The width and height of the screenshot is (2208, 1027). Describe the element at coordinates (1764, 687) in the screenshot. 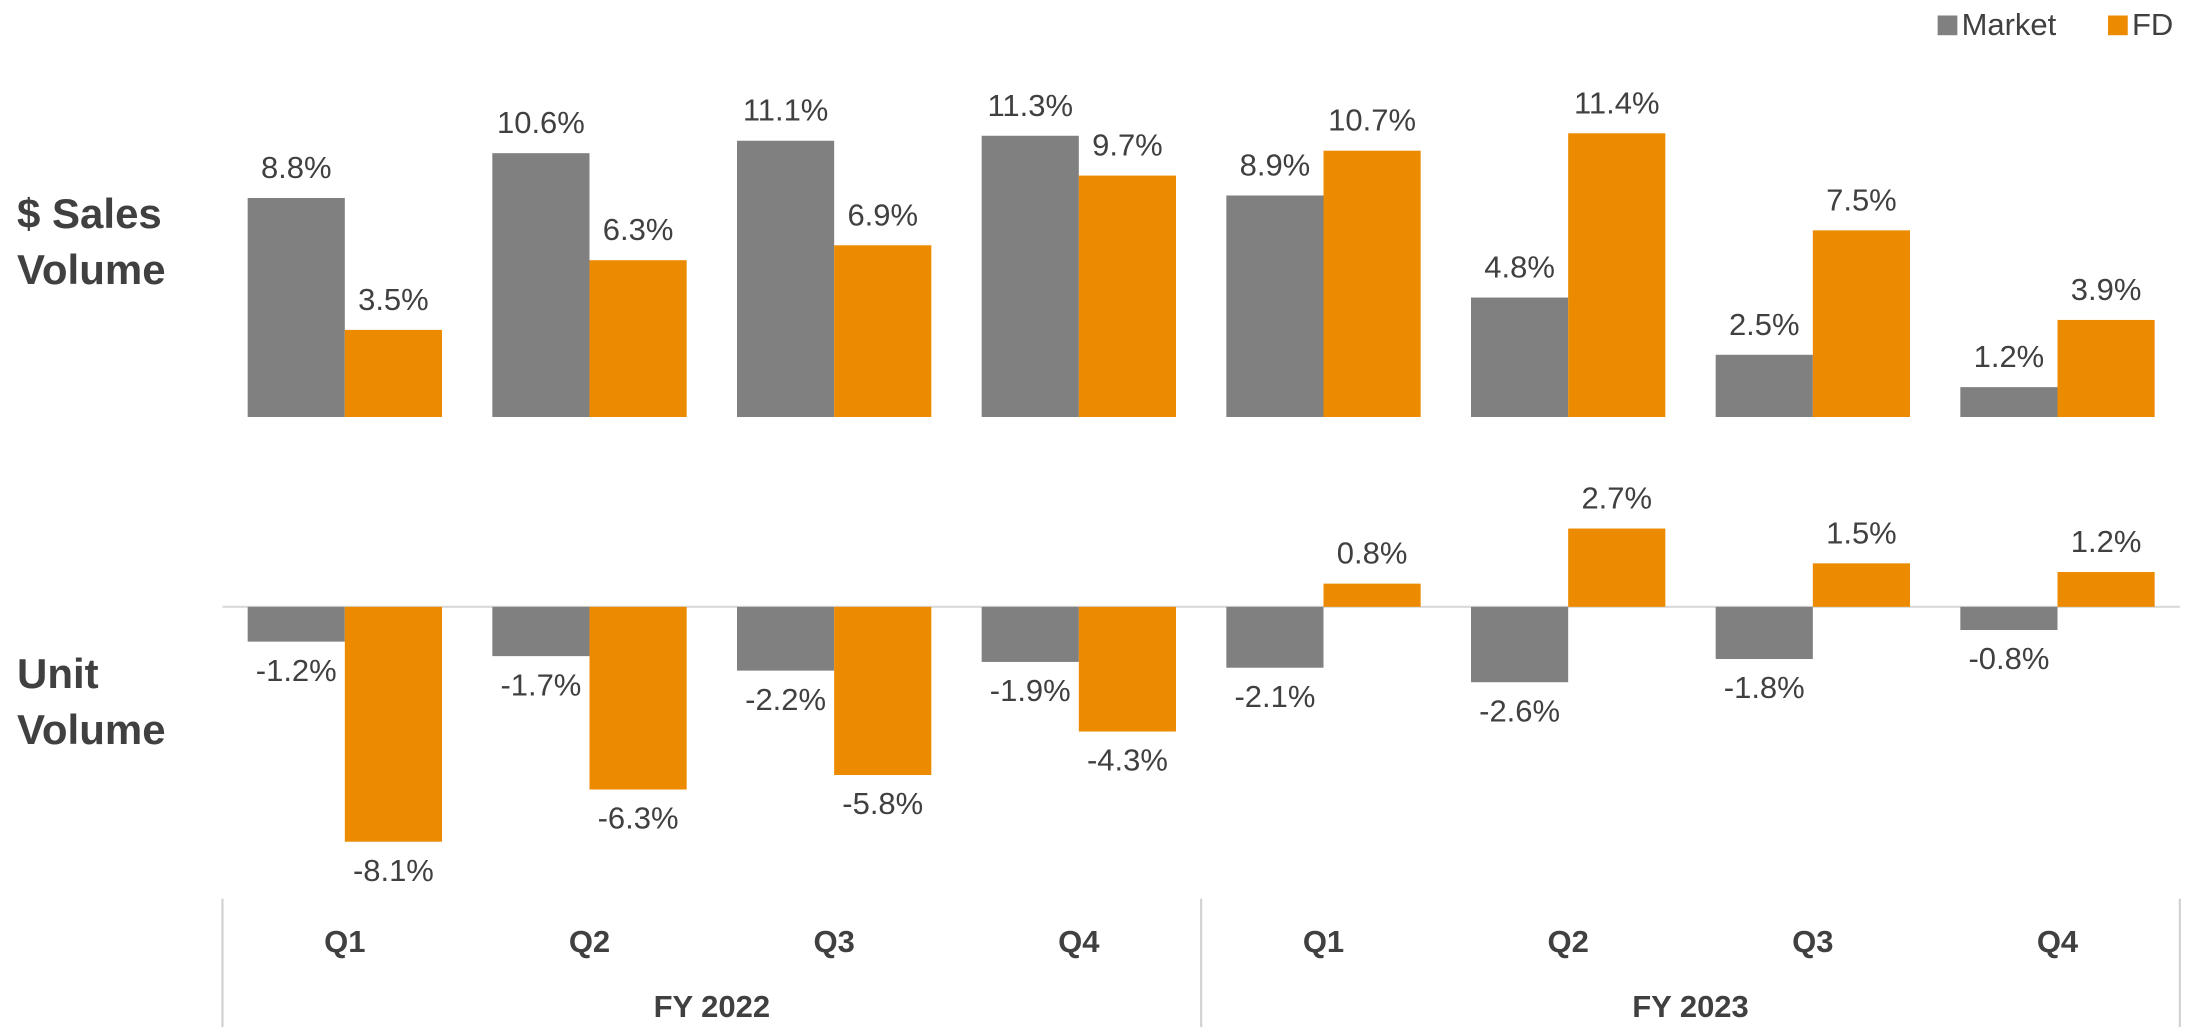

I see `data-label: -1.8%` at that location.